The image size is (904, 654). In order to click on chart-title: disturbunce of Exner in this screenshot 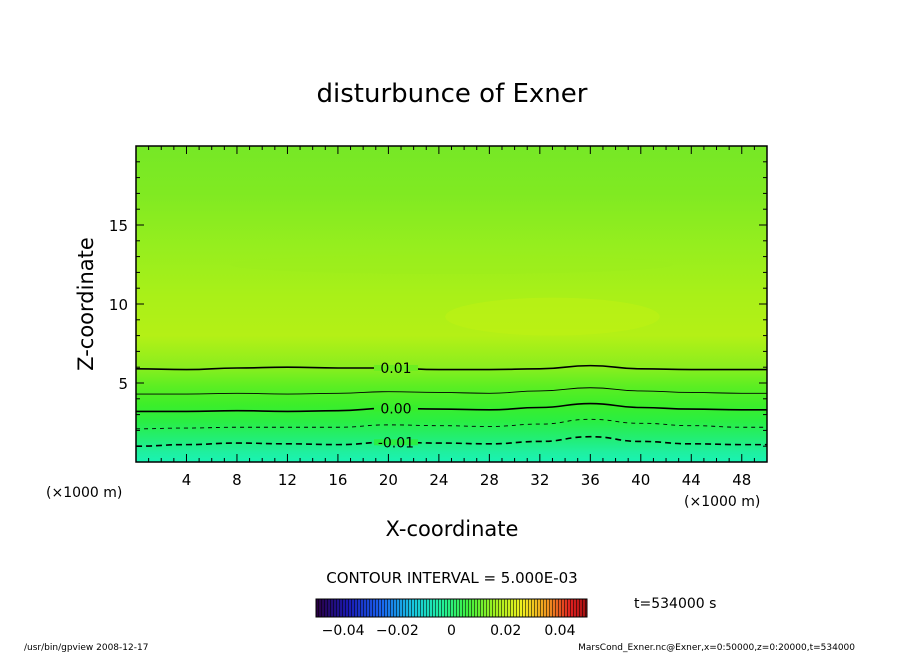, I will do `click(452, 94)`.